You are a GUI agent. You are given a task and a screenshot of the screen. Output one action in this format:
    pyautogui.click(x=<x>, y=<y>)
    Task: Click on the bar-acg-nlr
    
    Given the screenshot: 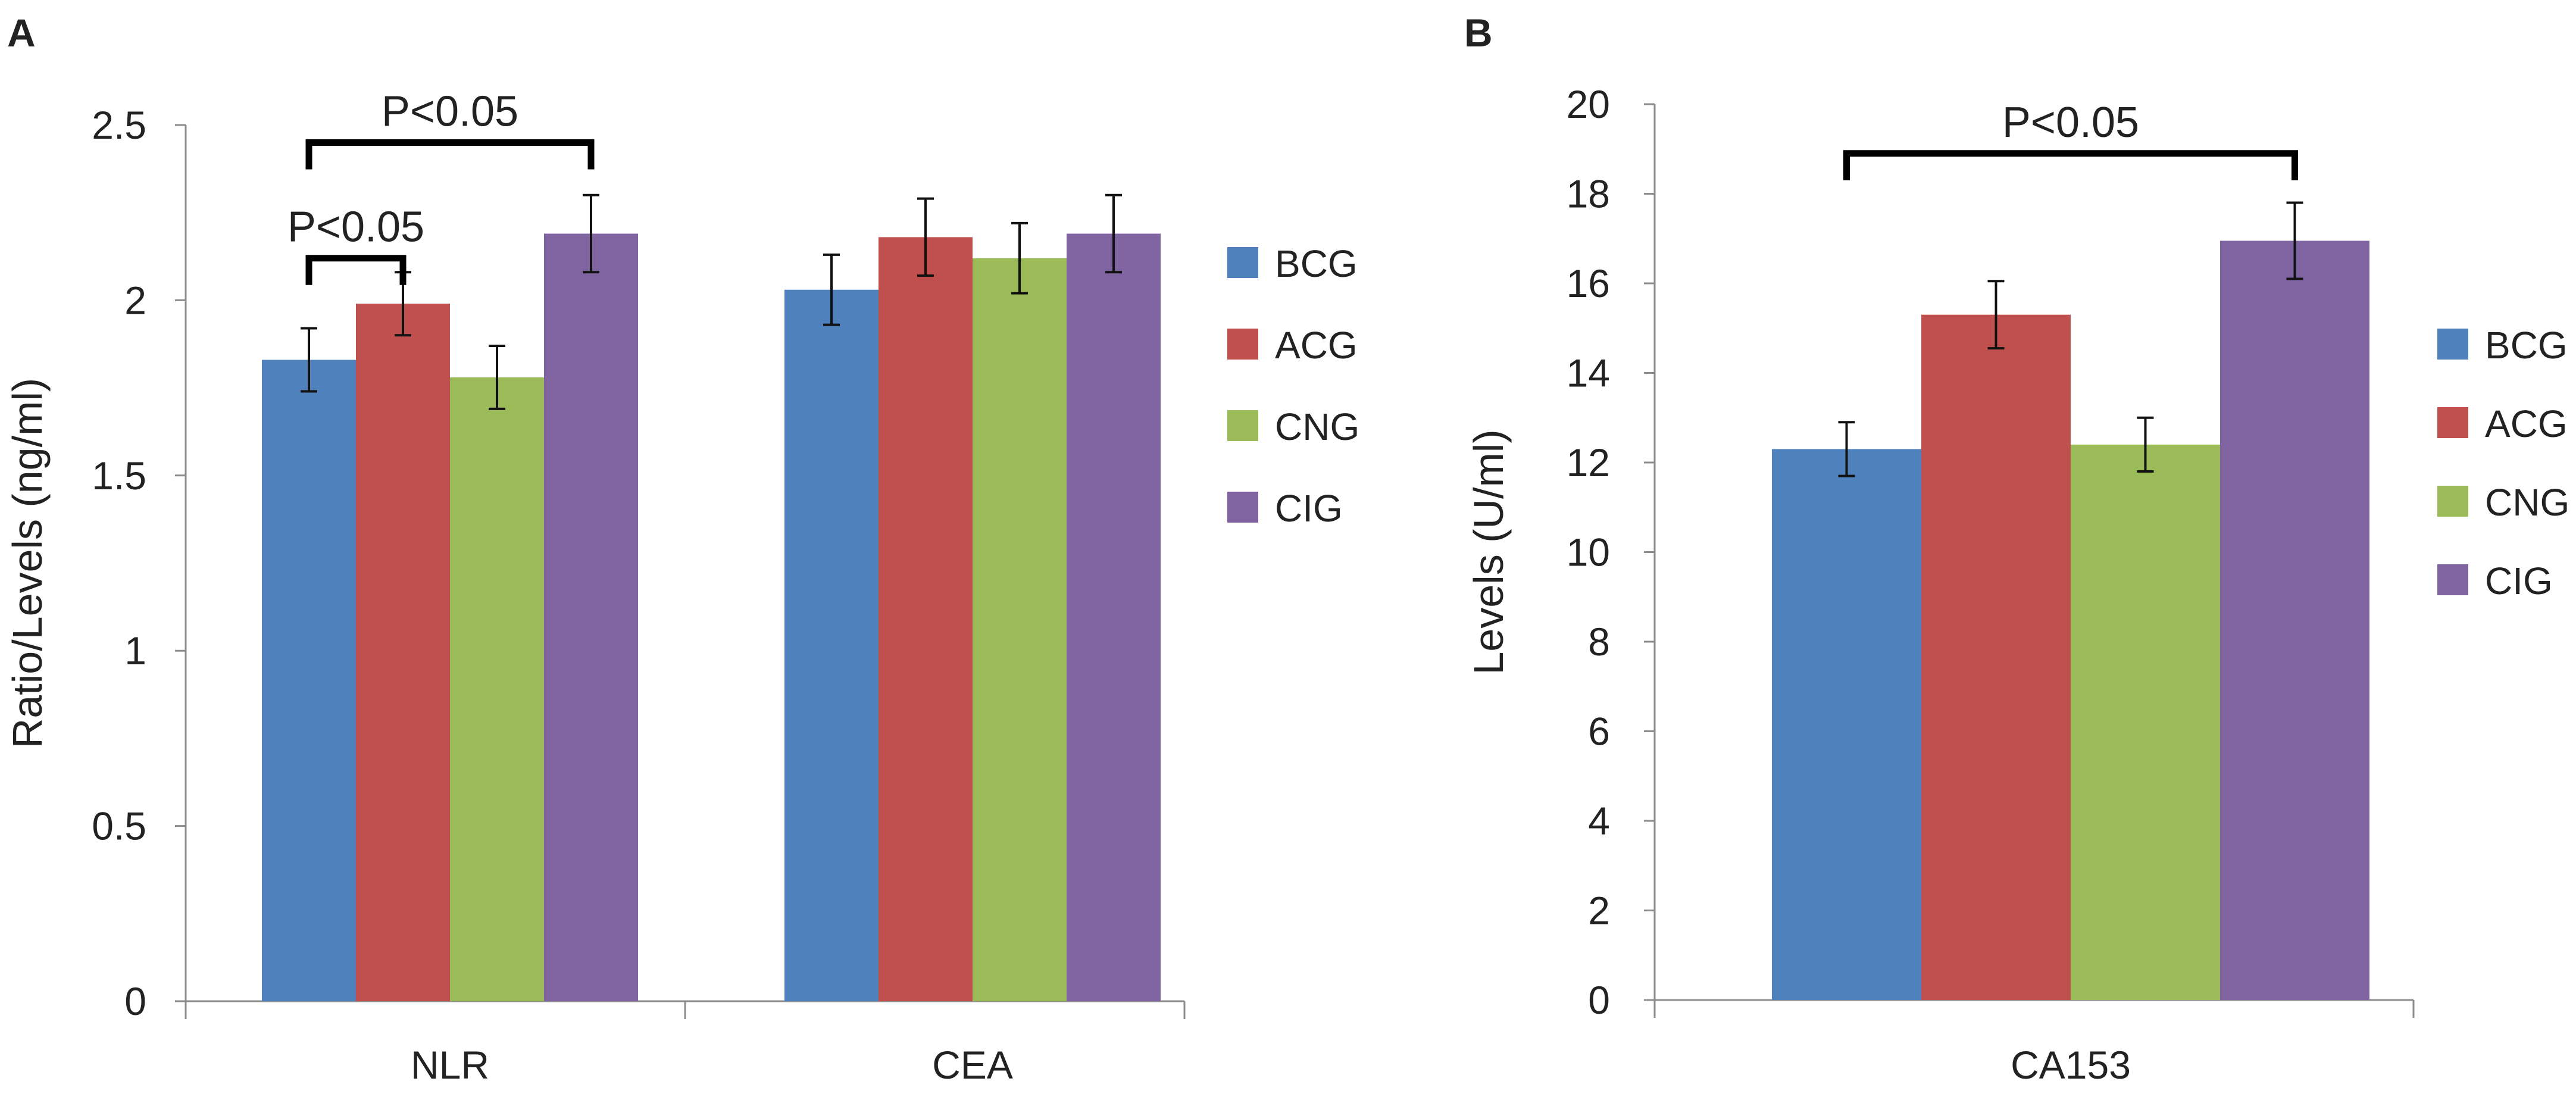 What is the action you would take?
    pyautogui.click(x=403, y=653)
    